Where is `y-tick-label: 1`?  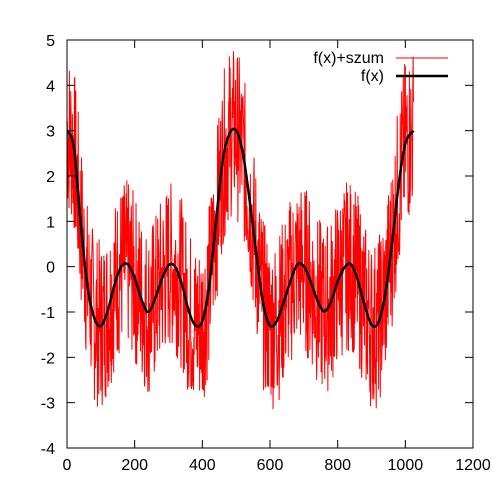 y-tick-label: 1 is located at coordinates (50, 222).